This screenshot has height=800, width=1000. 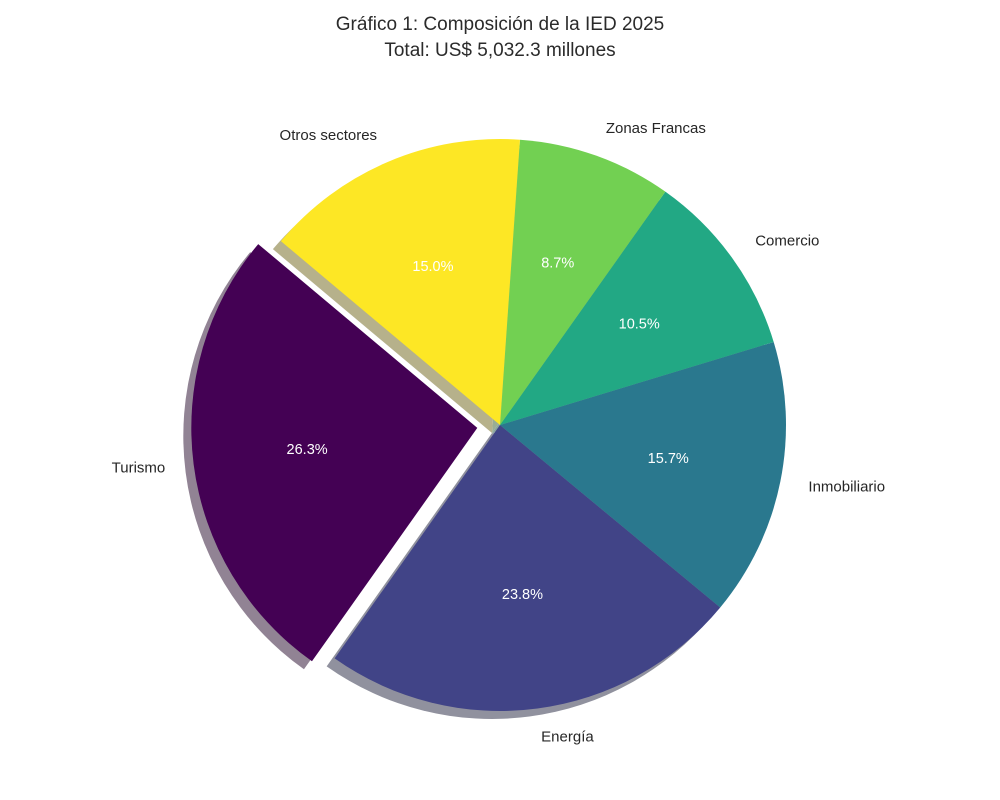 What do you see at coordinates (522, 595) in the screenshot?
I see `pie-pct-label-energia: 23.8%` at bounding box center [522, 595].